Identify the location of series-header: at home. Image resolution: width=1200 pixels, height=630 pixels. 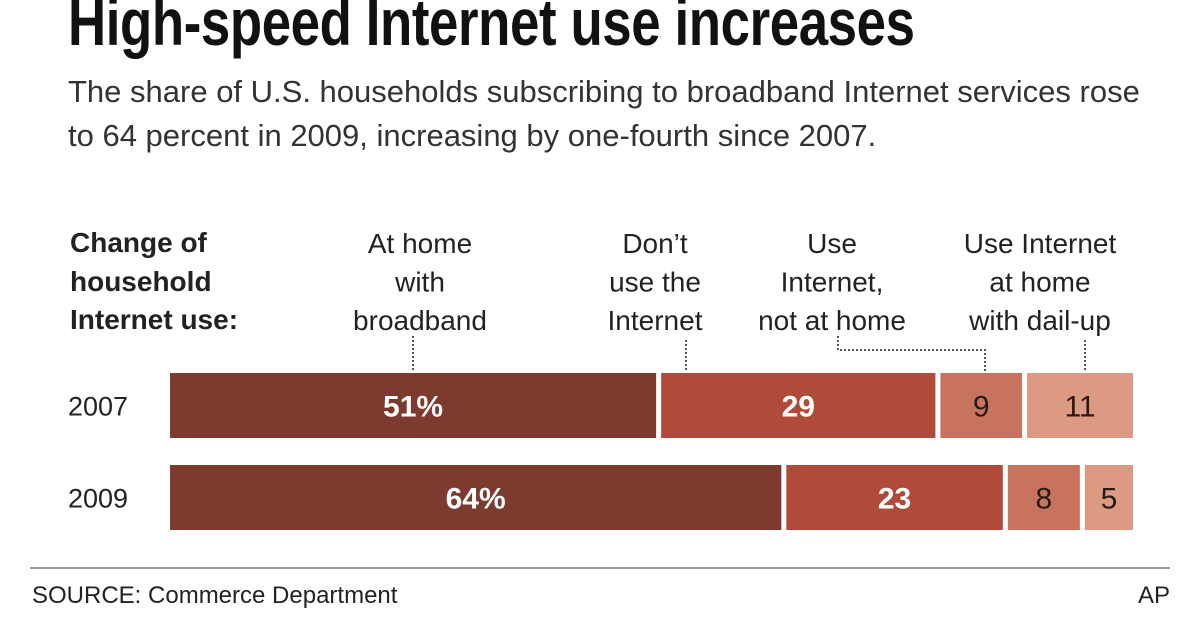
(1039, 282).